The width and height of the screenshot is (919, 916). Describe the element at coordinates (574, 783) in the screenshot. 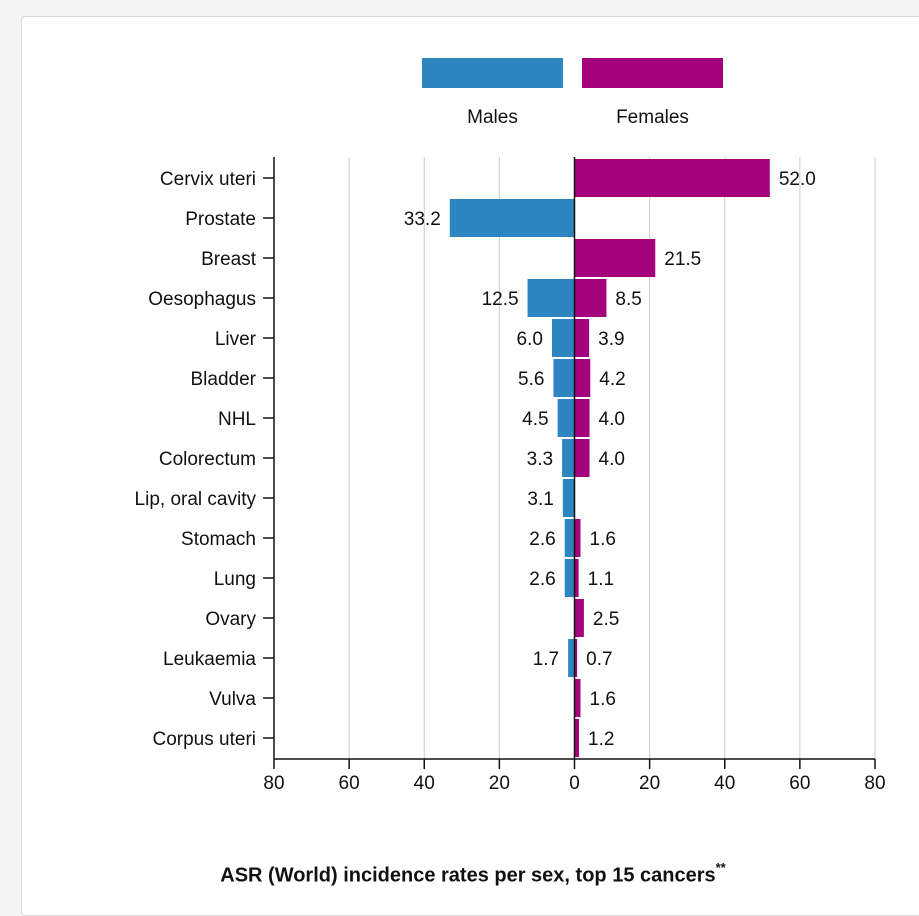

I see `x-tick-label: 0` at that location.